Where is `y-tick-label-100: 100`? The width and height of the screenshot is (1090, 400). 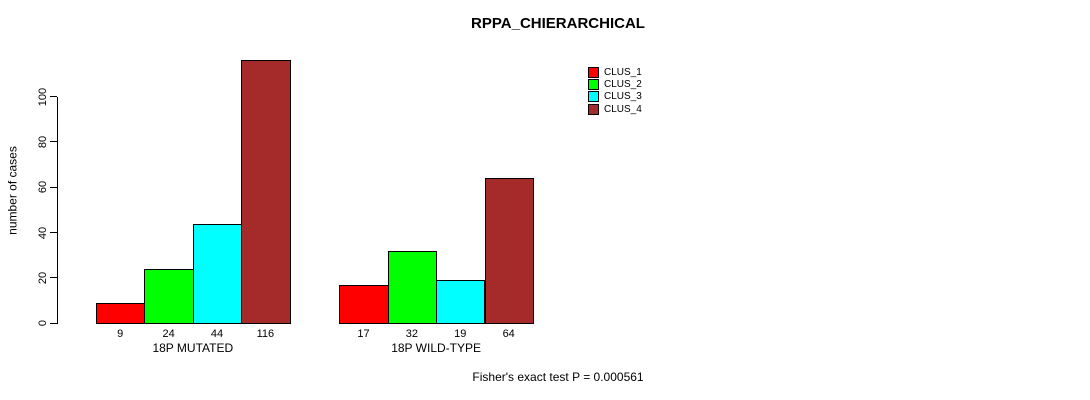
y-tick-label-100: 100 is located at coordinates (43, 96).